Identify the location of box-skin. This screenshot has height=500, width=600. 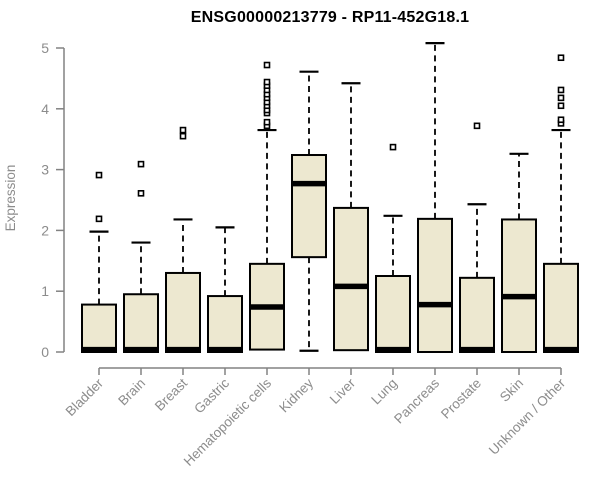
(519, 285).